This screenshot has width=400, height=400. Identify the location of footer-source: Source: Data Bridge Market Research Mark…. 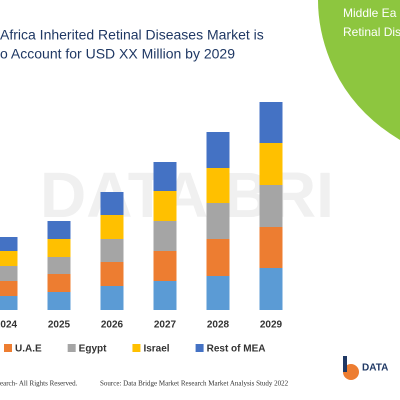
(194, 384).